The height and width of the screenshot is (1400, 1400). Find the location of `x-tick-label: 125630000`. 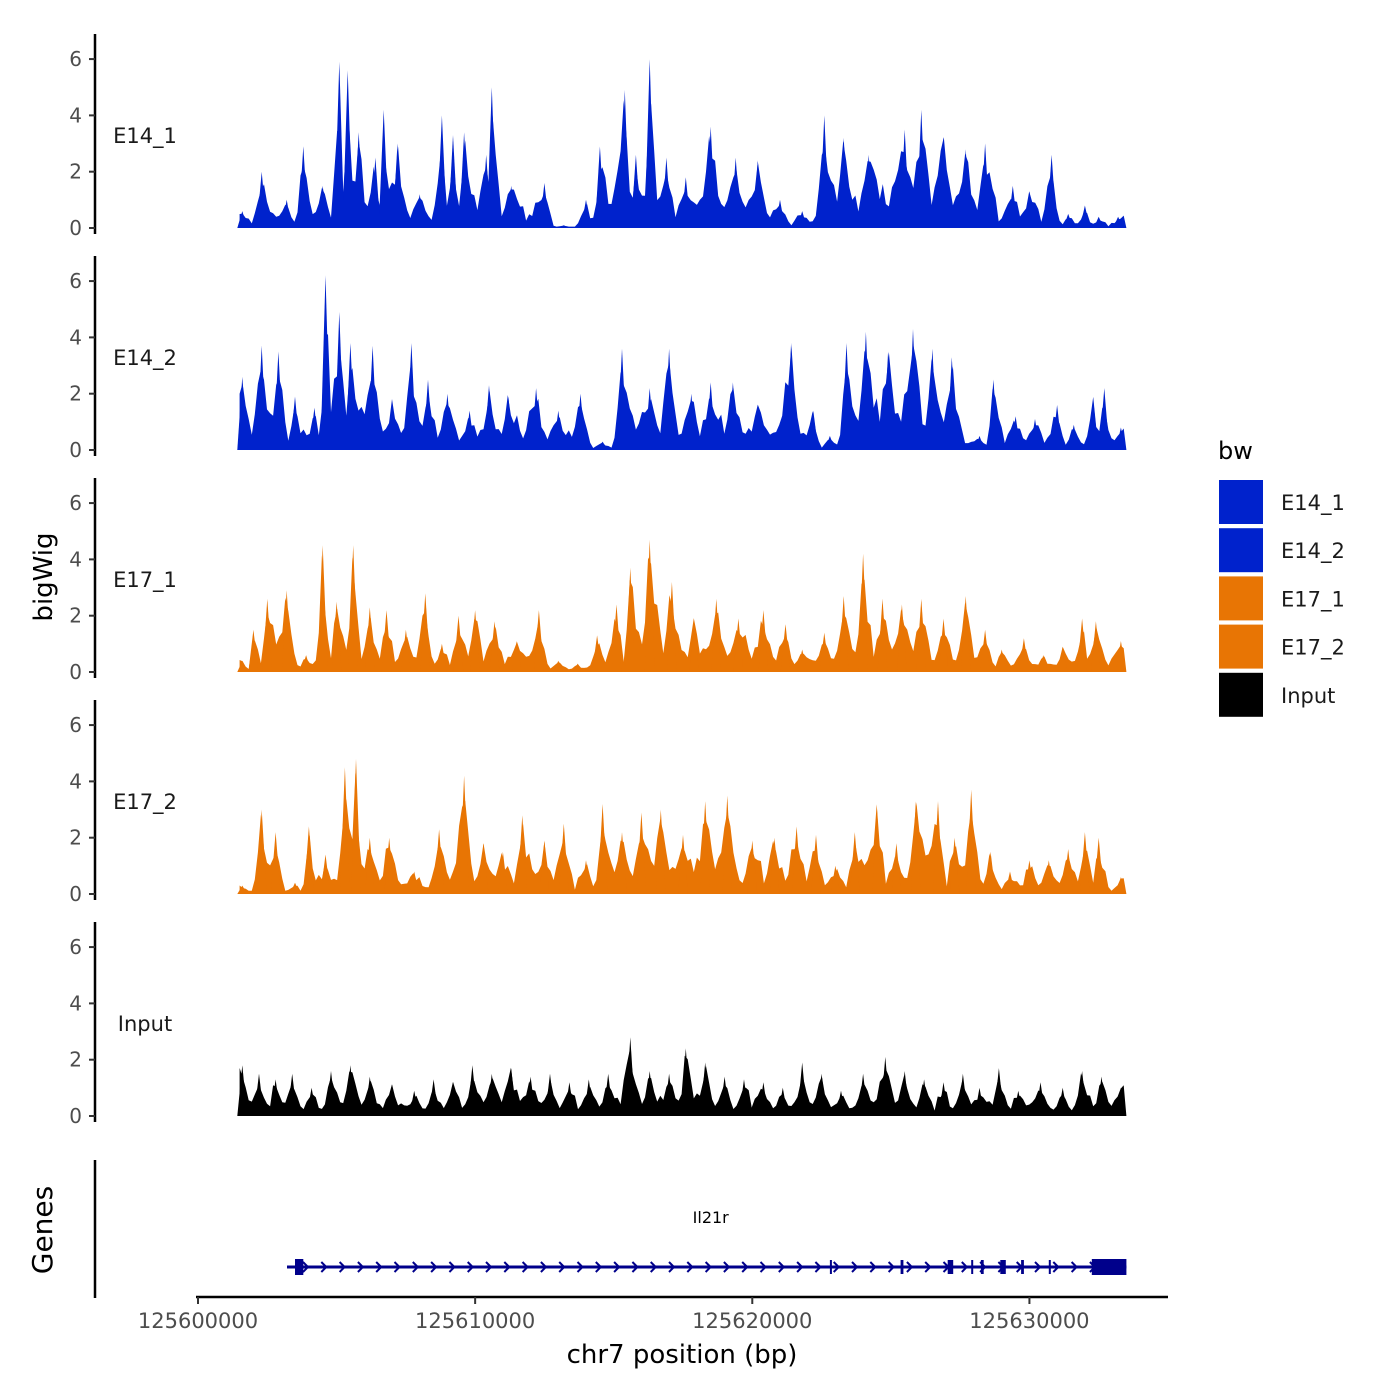

x-tick-label: 125630000 is located at coordinates (1029, 1321).